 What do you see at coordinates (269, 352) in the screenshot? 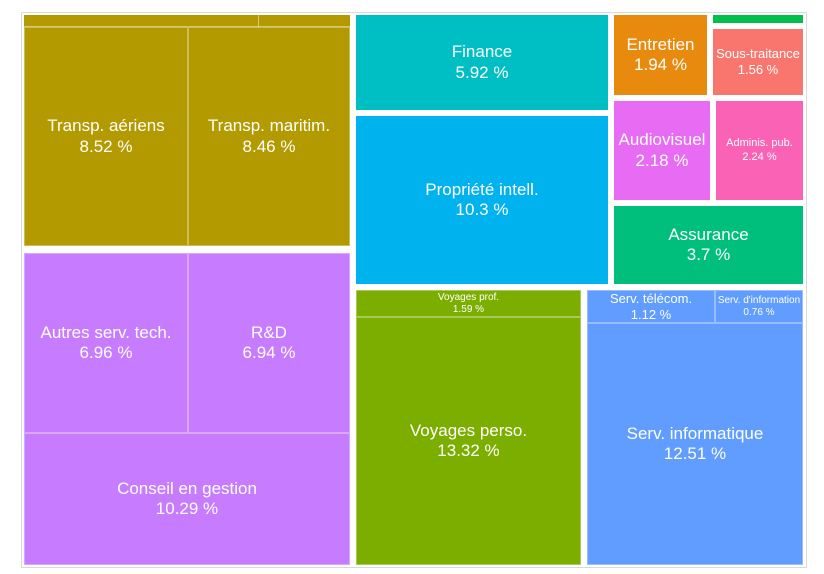
I see `tile-value: 6.94 %` at bounding box center [269, 352].